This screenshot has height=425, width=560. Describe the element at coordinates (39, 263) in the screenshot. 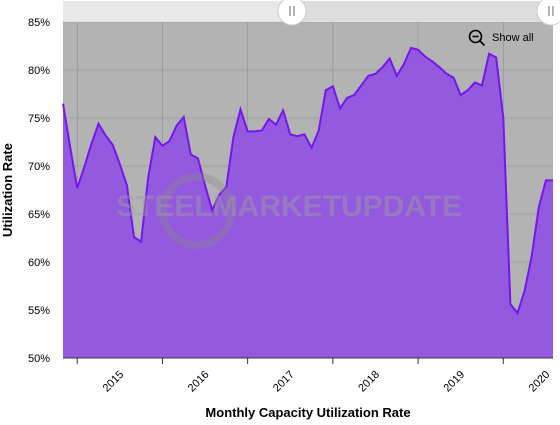

I see `y-tick-label: 60%` at that location.